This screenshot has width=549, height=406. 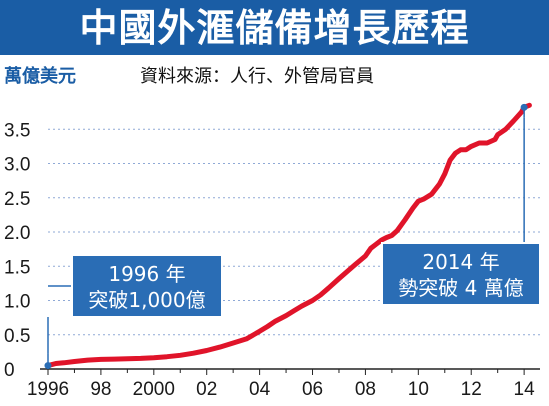 I want to click on annotation-line-1: 2014 年, so click(x=460, y=262).